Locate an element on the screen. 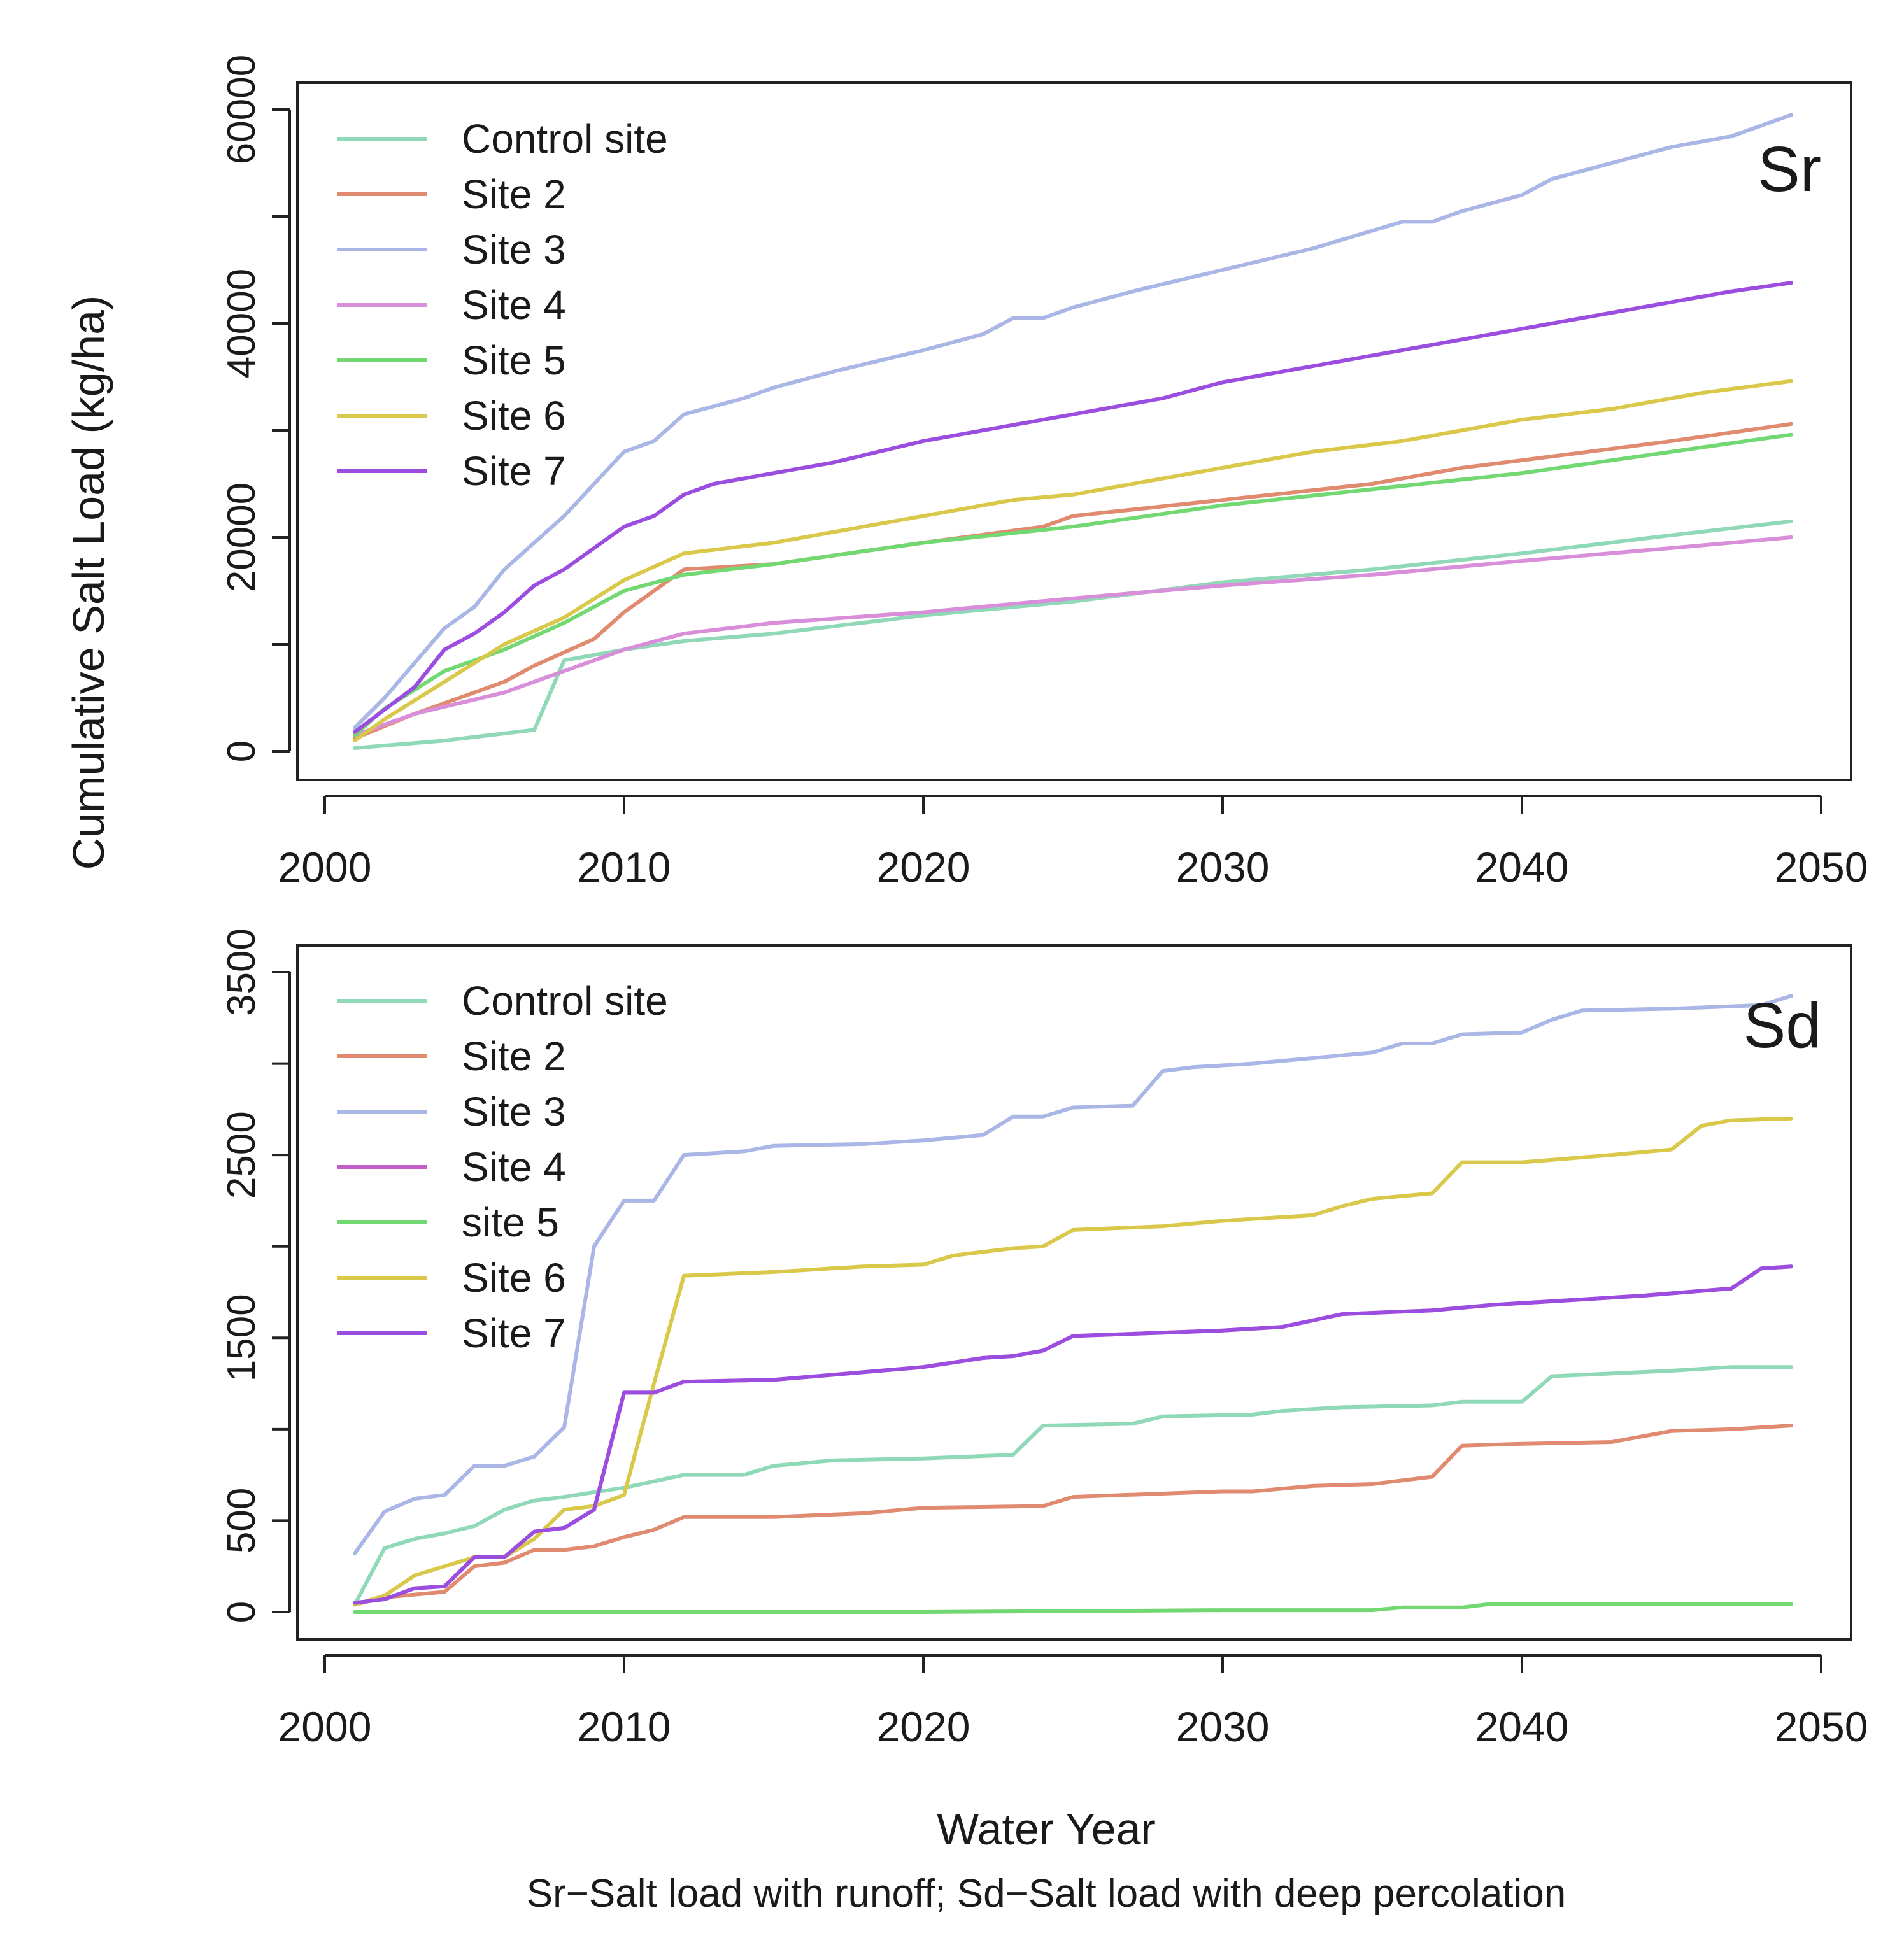 This screenshot has width=1904, height=1945. series-line: Site 7 is located at coordinates (1073, 1434).